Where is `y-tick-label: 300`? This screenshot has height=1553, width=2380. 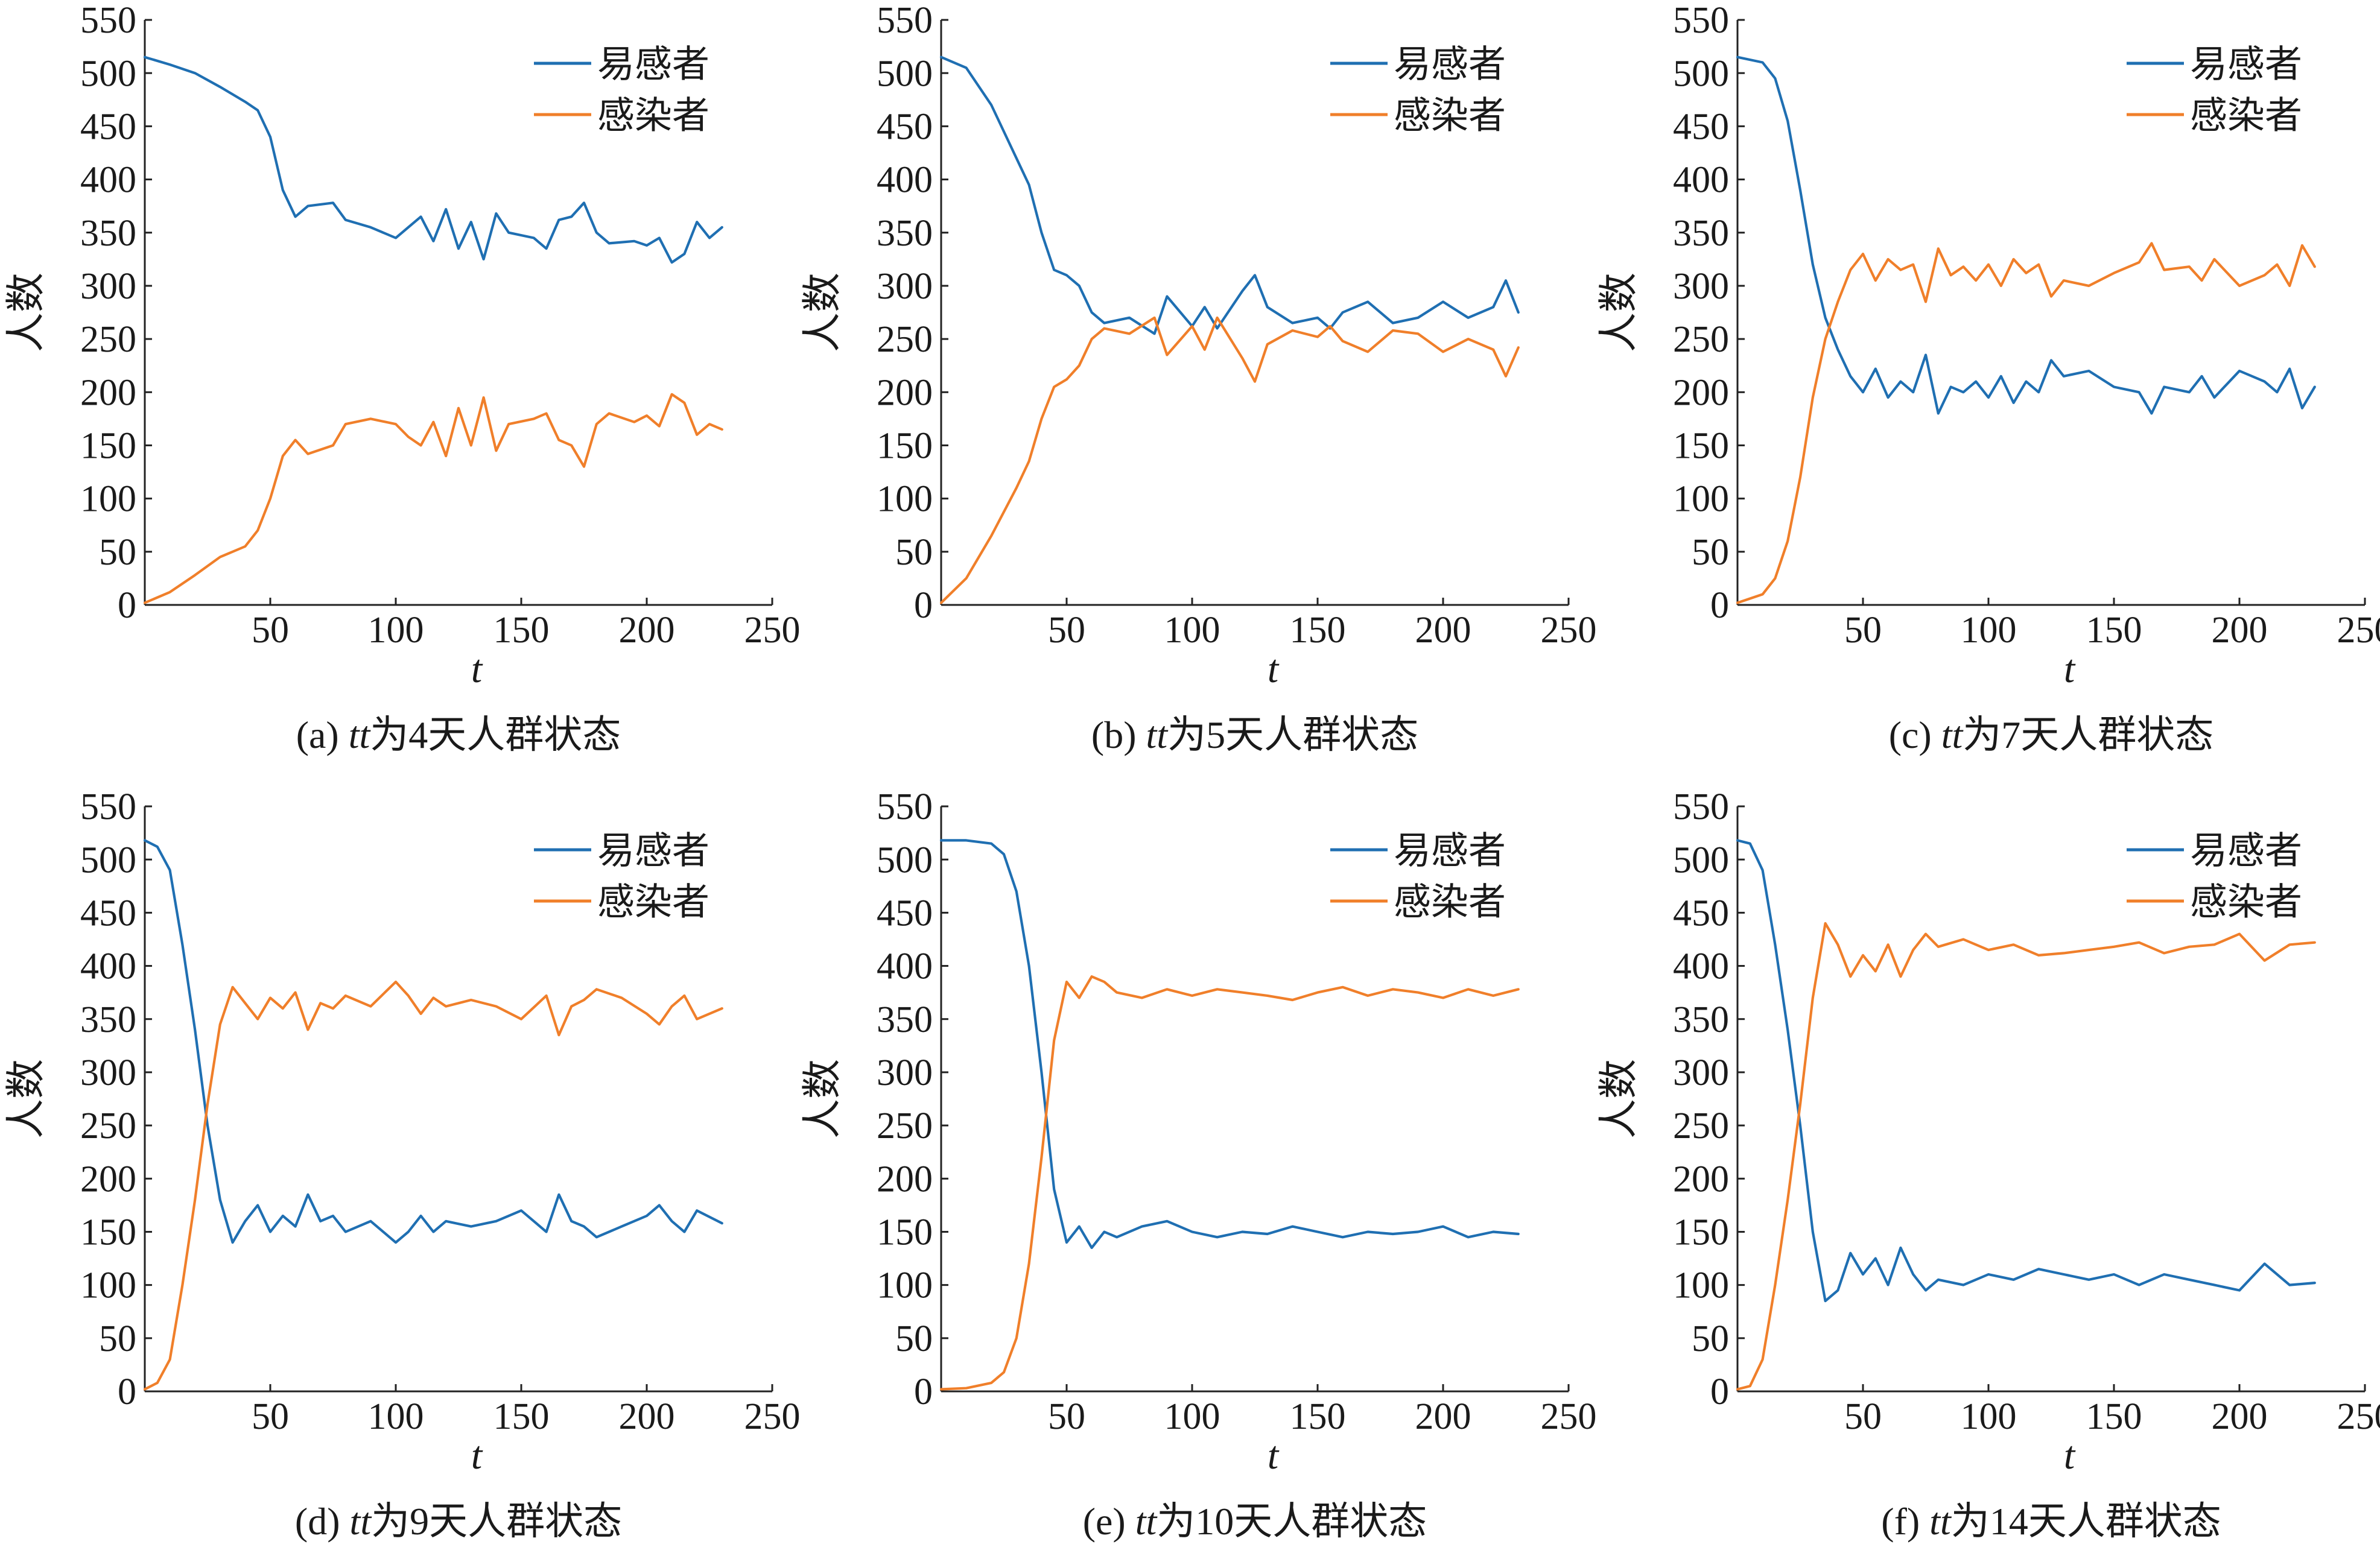
y-tick-label: 300 is located at coordinates (108, 1072).